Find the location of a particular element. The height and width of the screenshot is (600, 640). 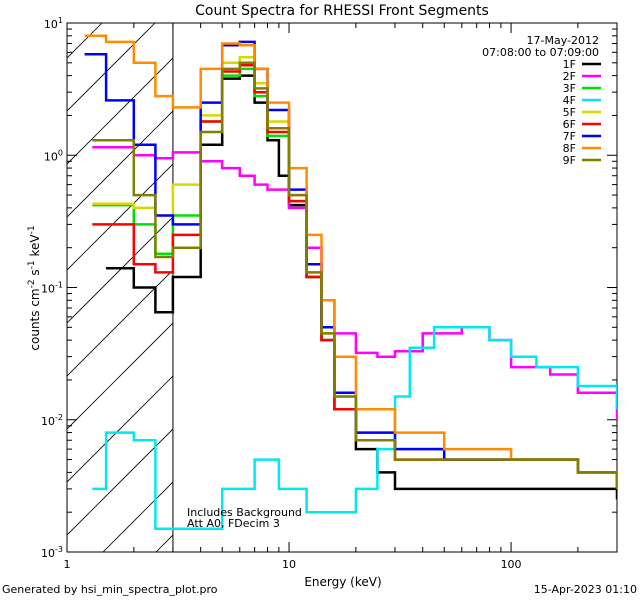

y-tick-label: 10⁻² is located at coordinates (52, 420).